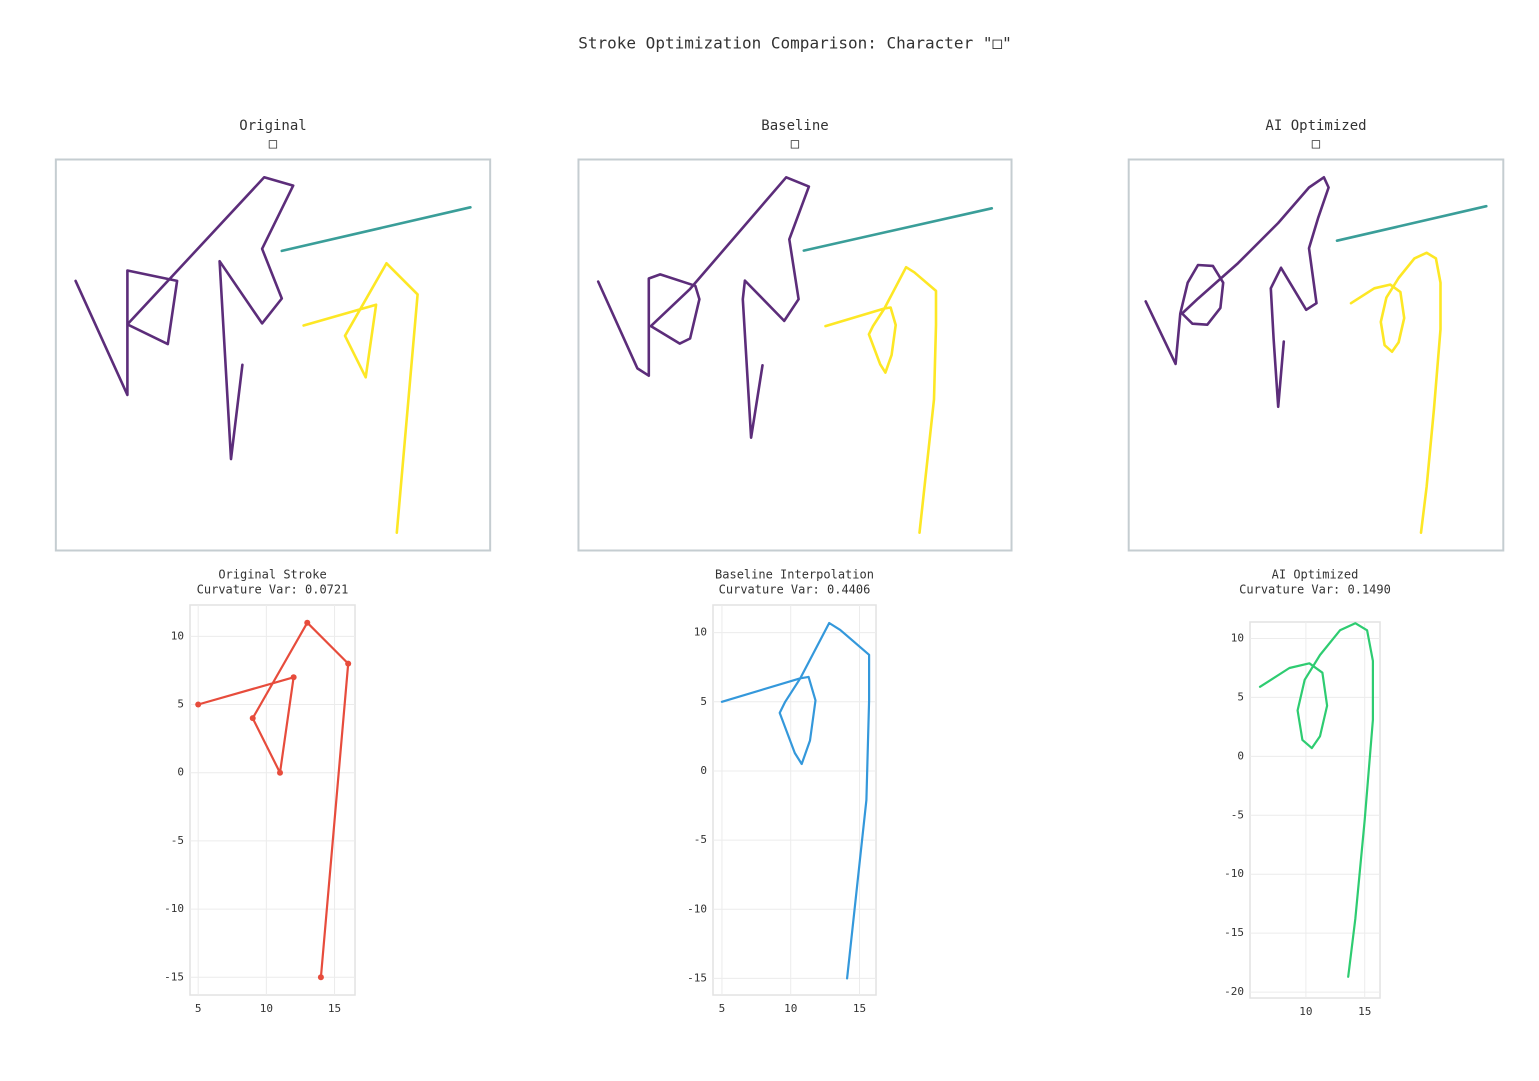 The height and width of the screenshot is (1081, 1539). What do you see at coordinates (794, 575) in the screenshot?
I see `axes-title: Baseline Interpolation` at bounding box center [794, 575].